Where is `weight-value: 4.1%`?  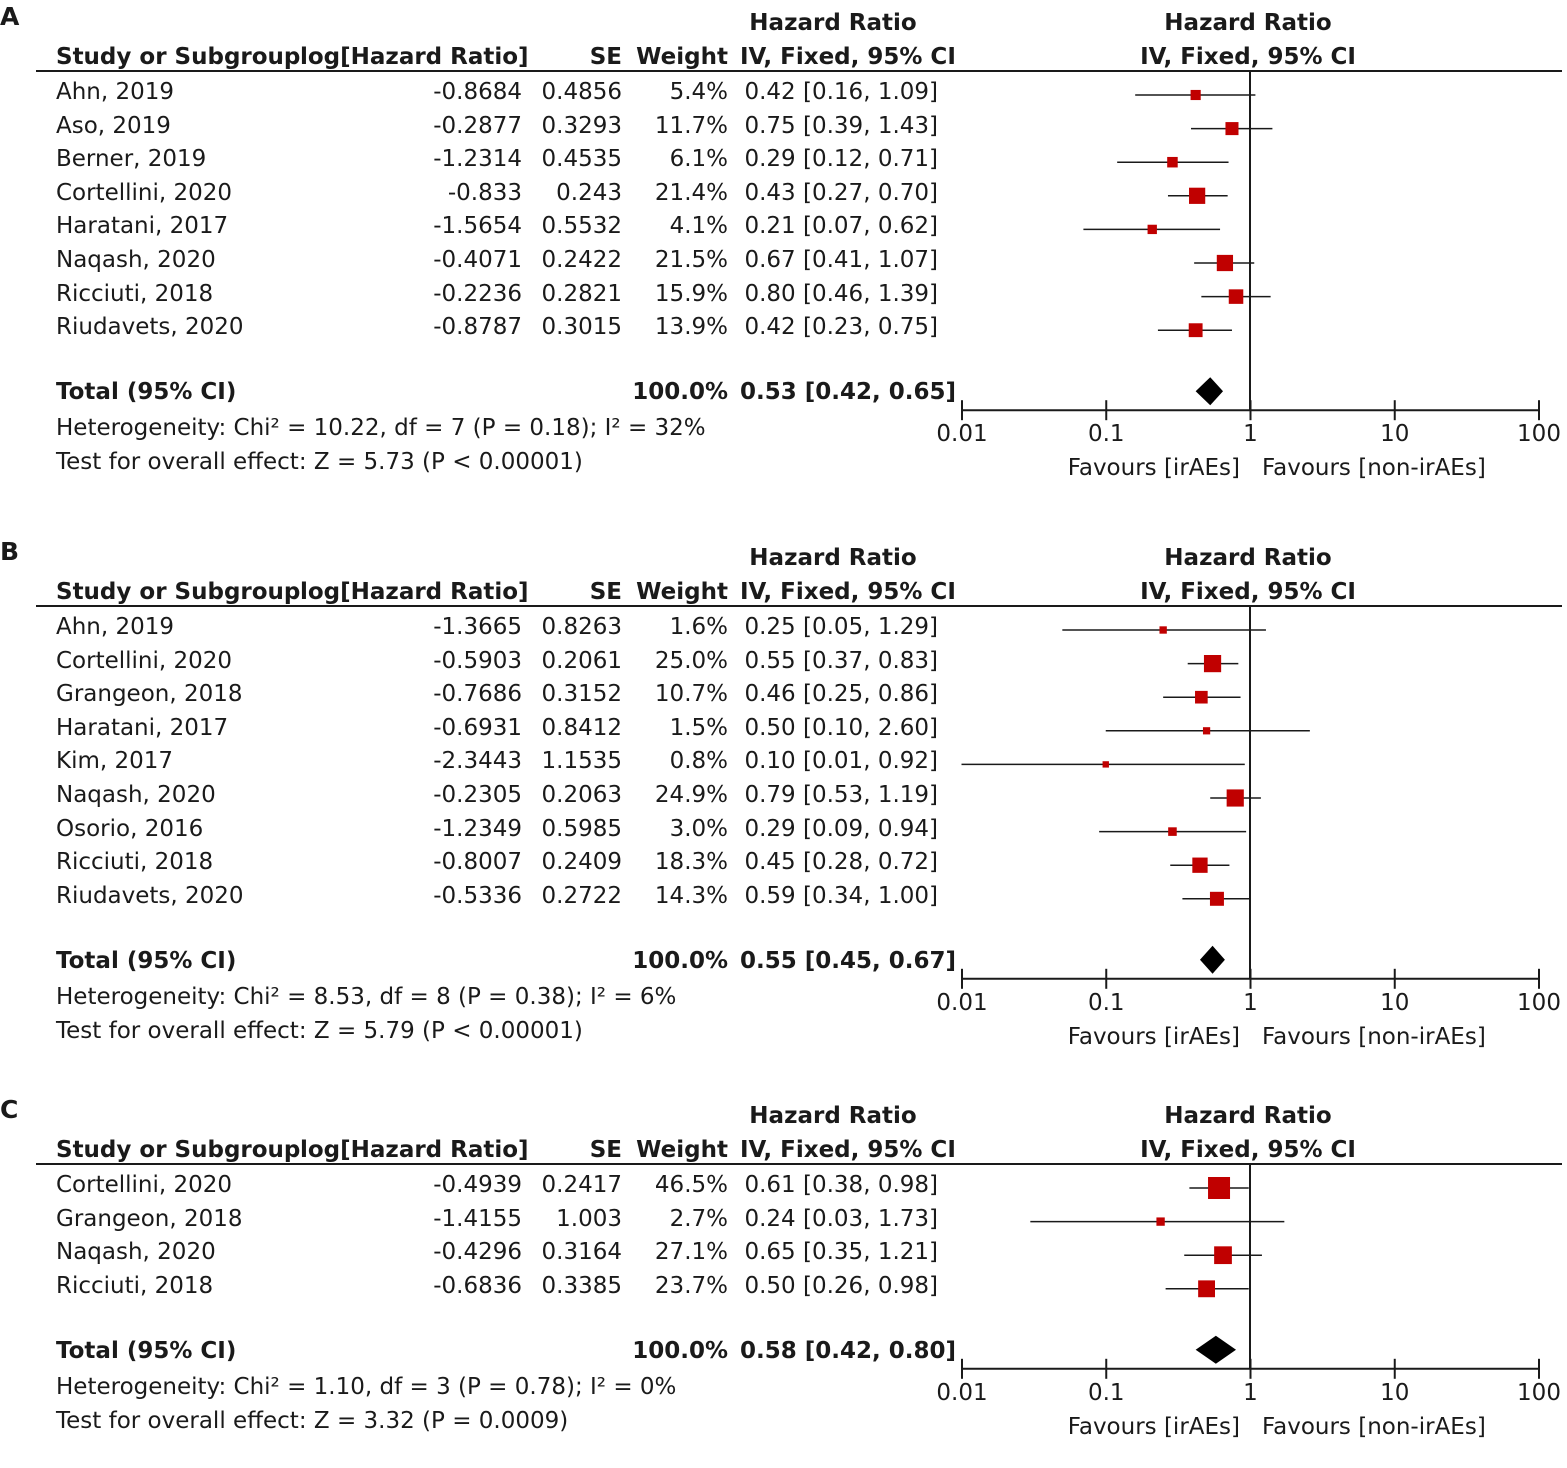 weight-value: 4.1% is located at coordinates (698, 226).